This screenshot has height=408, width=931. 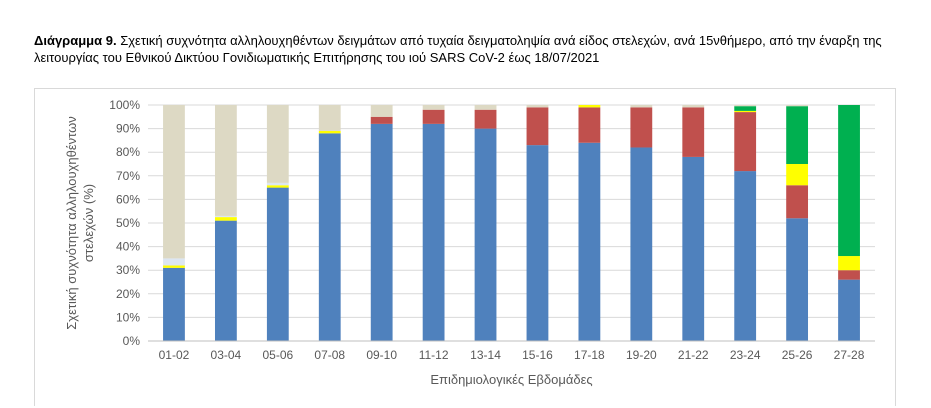 I want to click on bar-segment-23-24-s4, so click(x=745, y=108).